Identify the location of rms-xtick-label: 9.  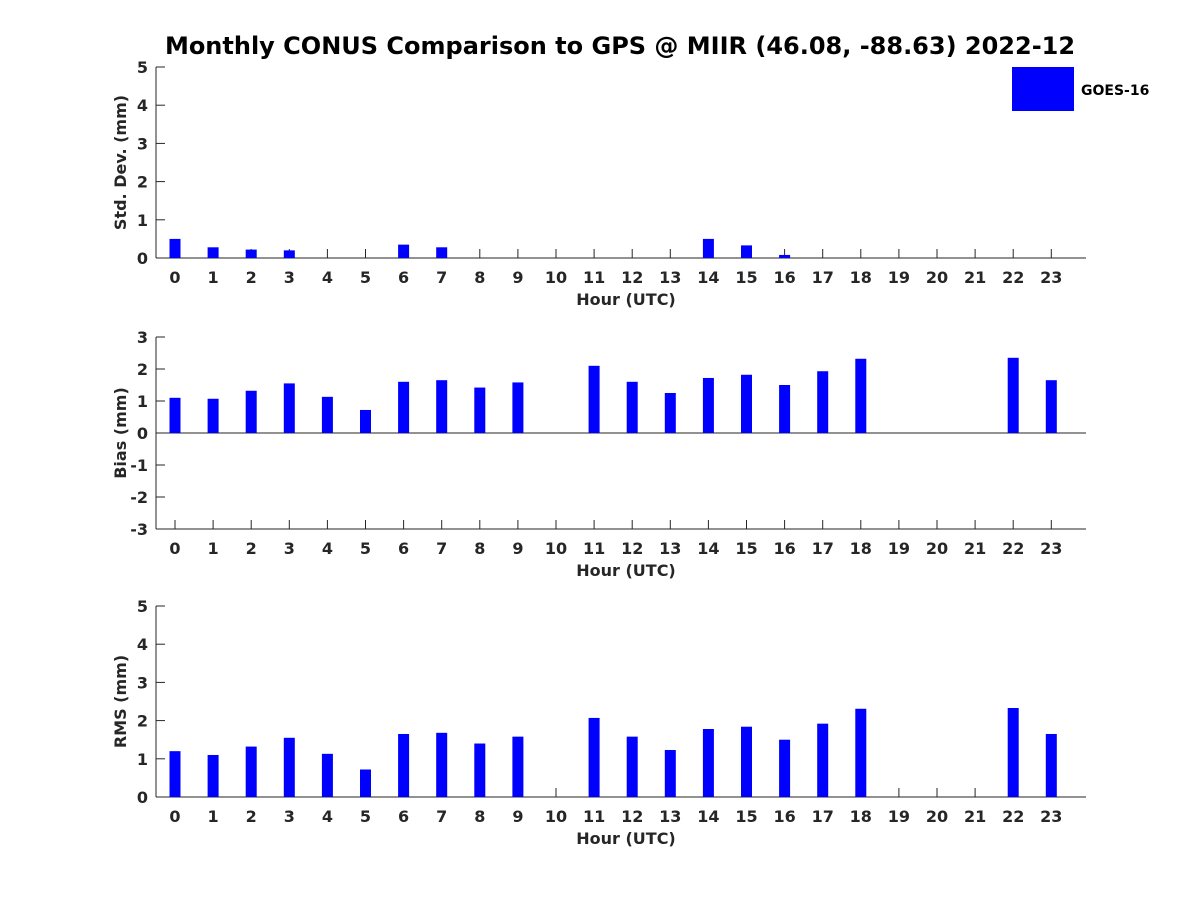
(517, 816).